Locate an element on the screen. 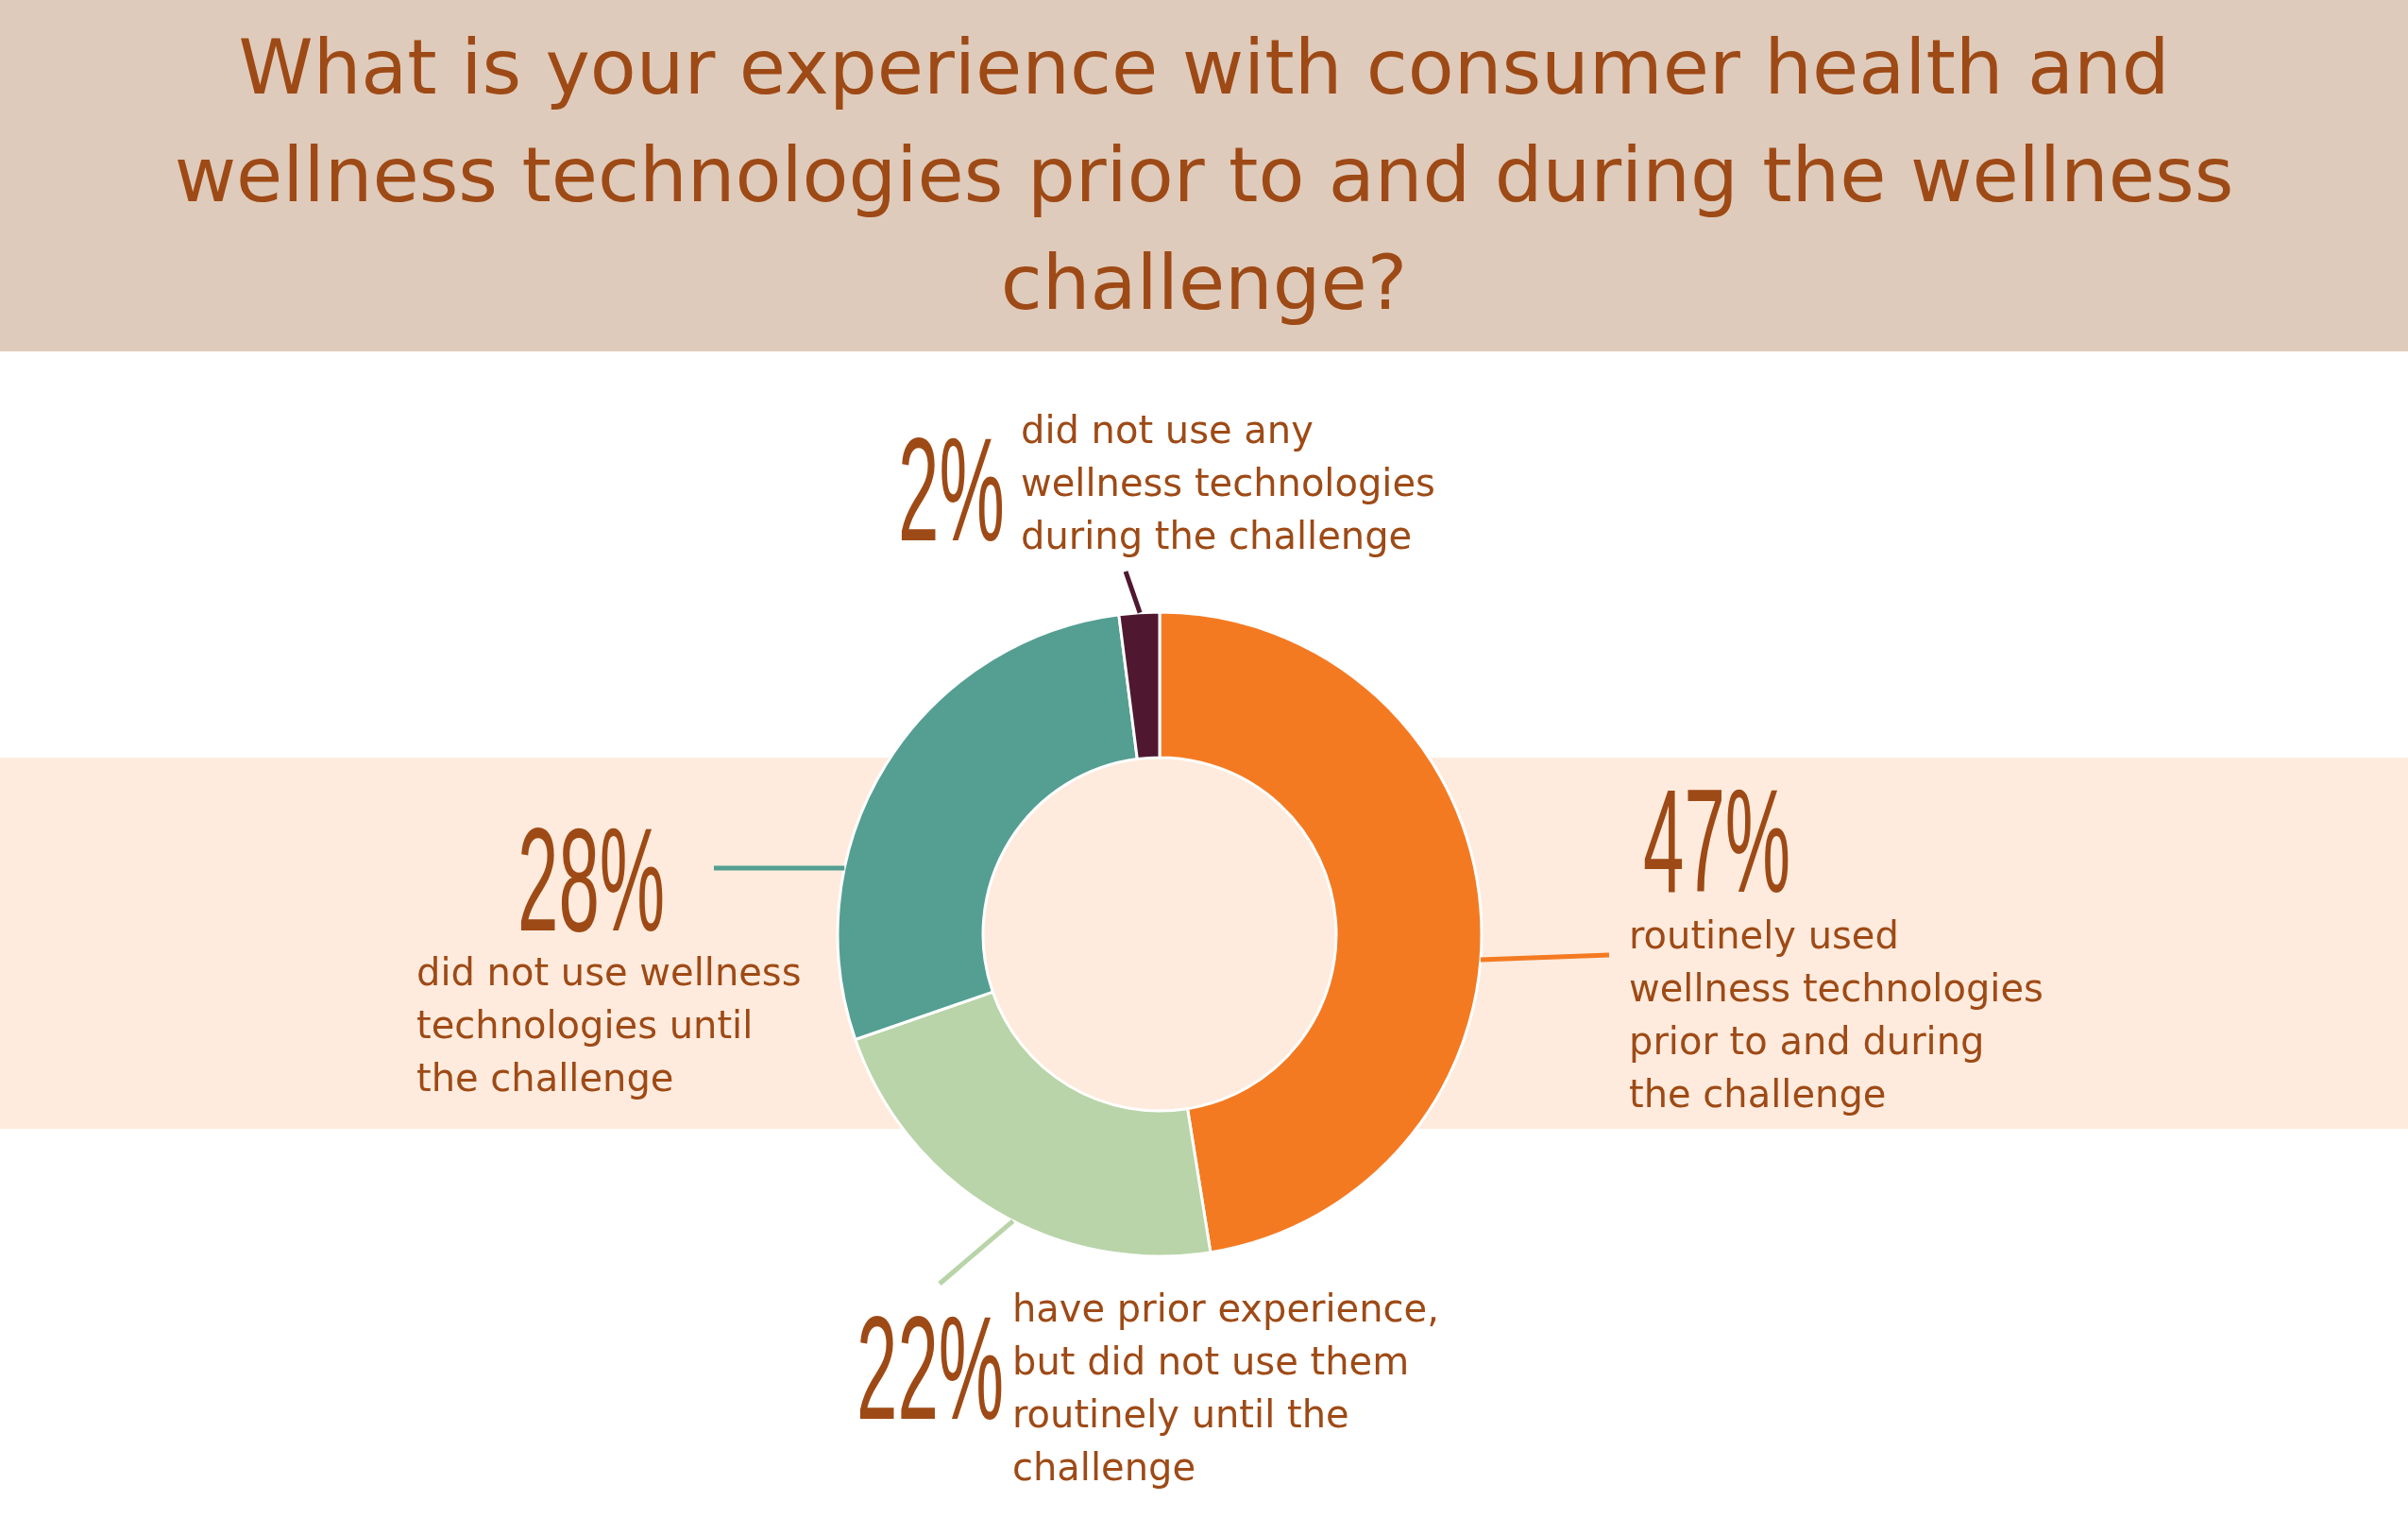  data-label: 2% is located at coordinates (951, 489).